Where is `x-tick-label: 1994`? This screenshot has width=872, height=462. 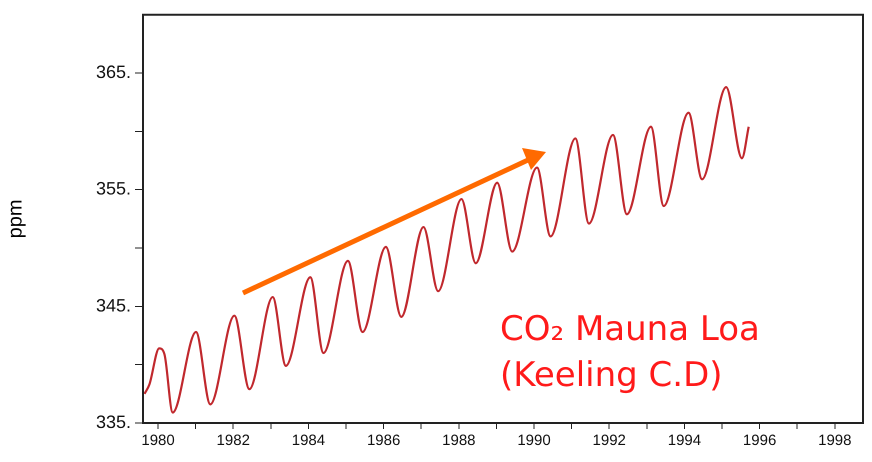 x-tick-label: 1994 is located at coordinates (685, 441).